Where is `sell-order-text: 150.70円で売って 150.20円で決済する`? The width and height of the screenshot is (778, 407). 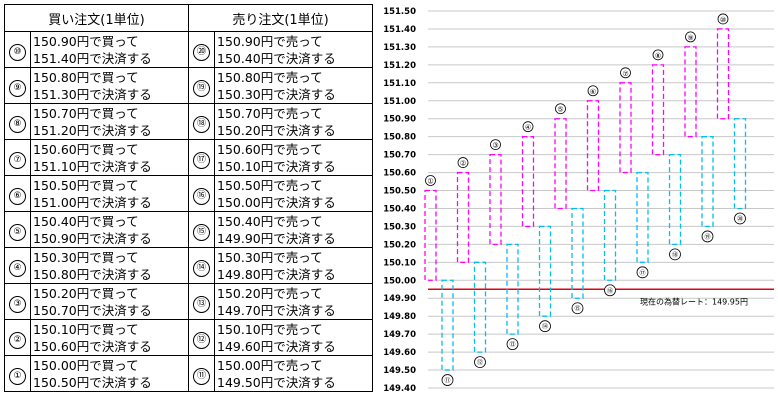
sell-order-text: 150.70円で売って 150.20円で決済する is located at coordinates (294, 121).